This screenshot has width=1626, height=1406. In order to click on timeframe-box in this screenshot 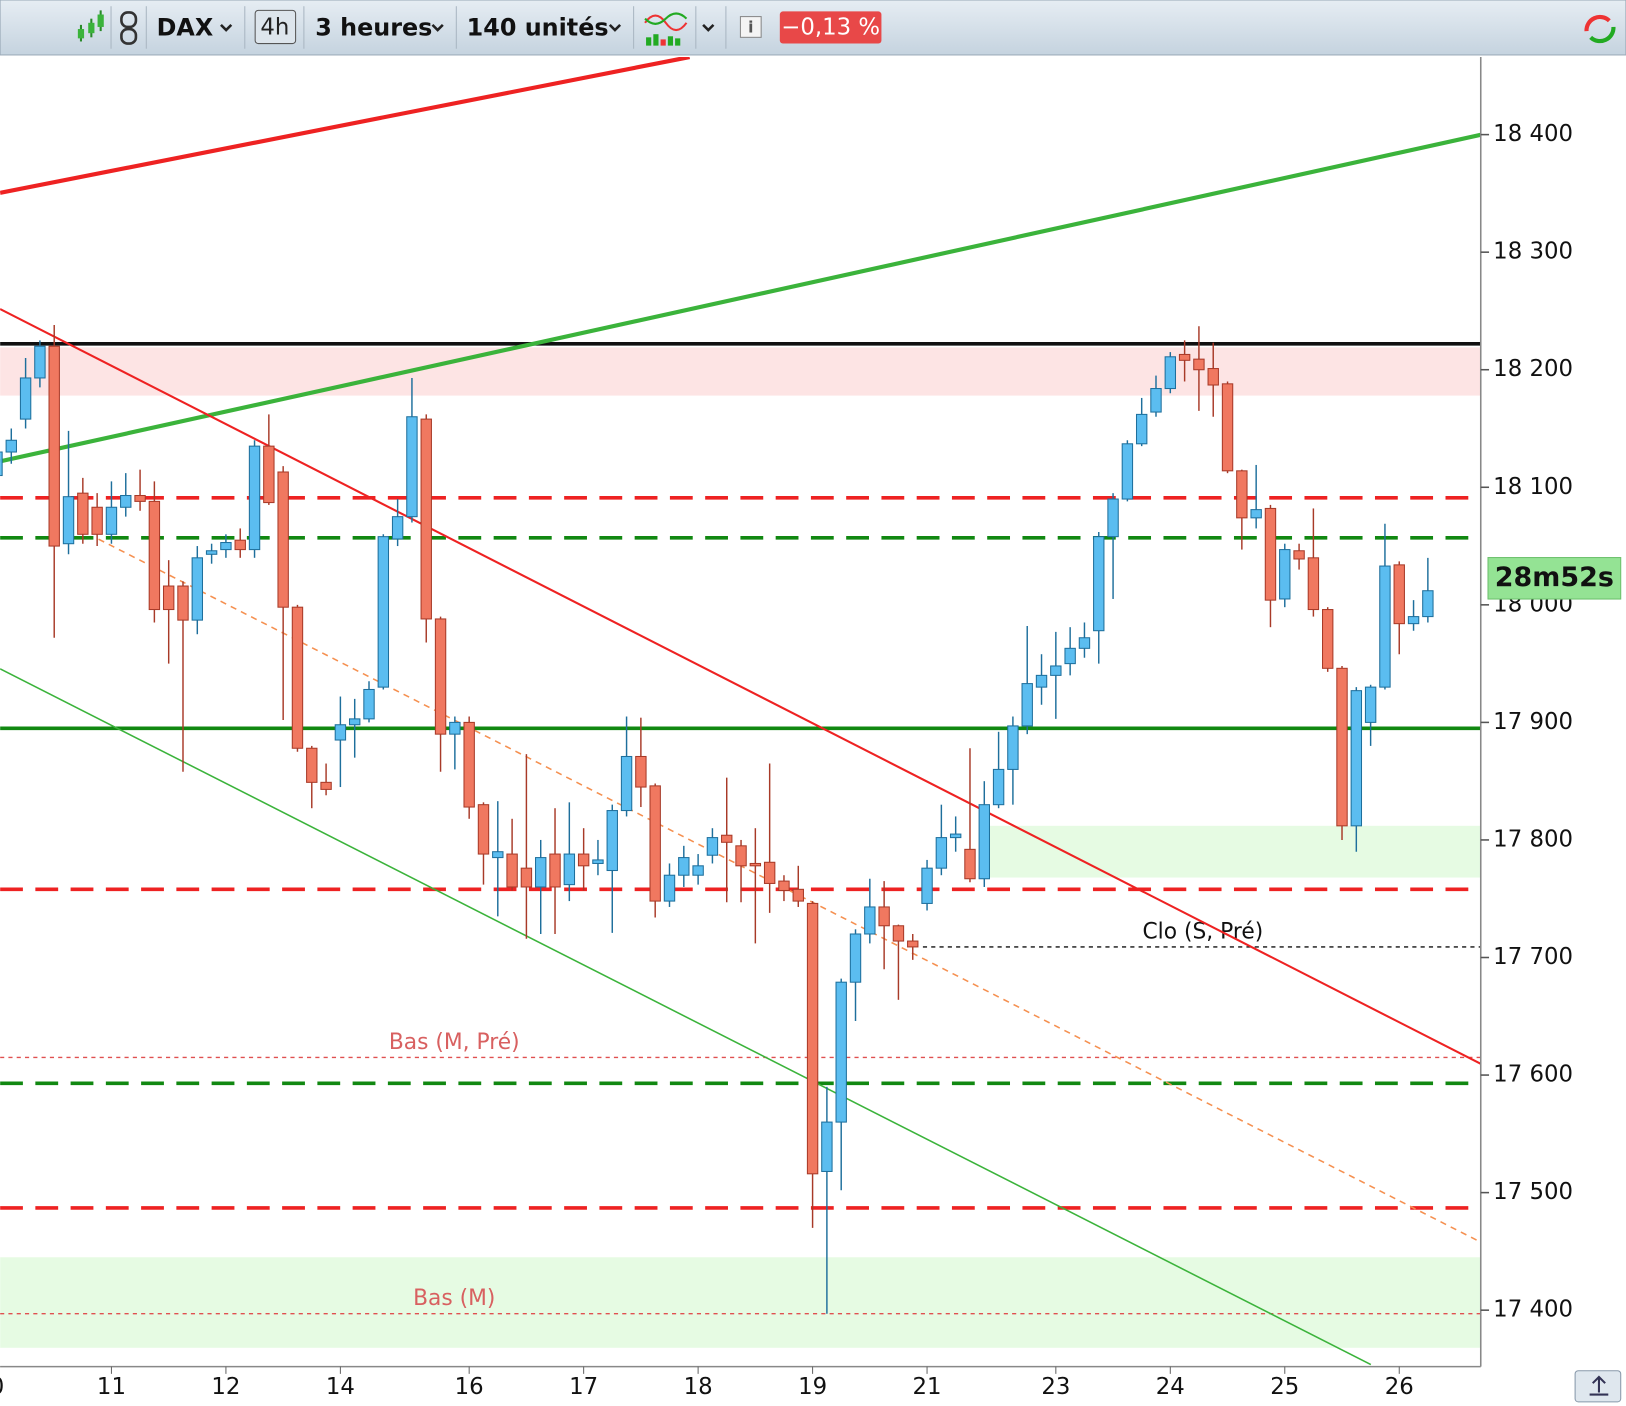, I will do `click(275, 27)`.